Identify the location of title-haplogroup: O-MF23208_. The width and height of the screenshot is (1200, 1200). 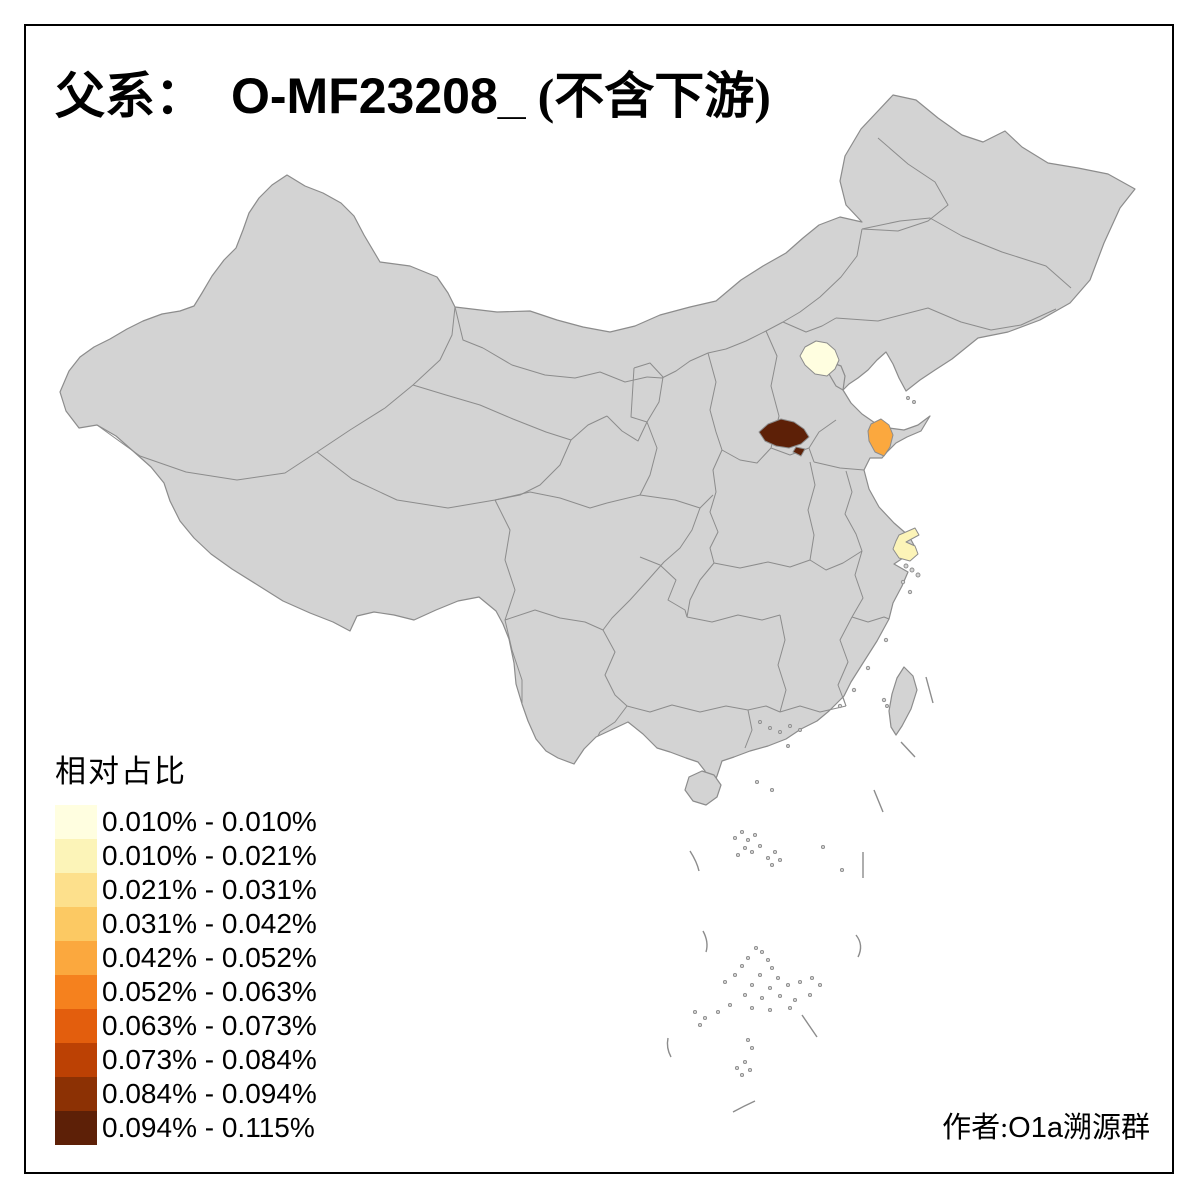
(378, 96).